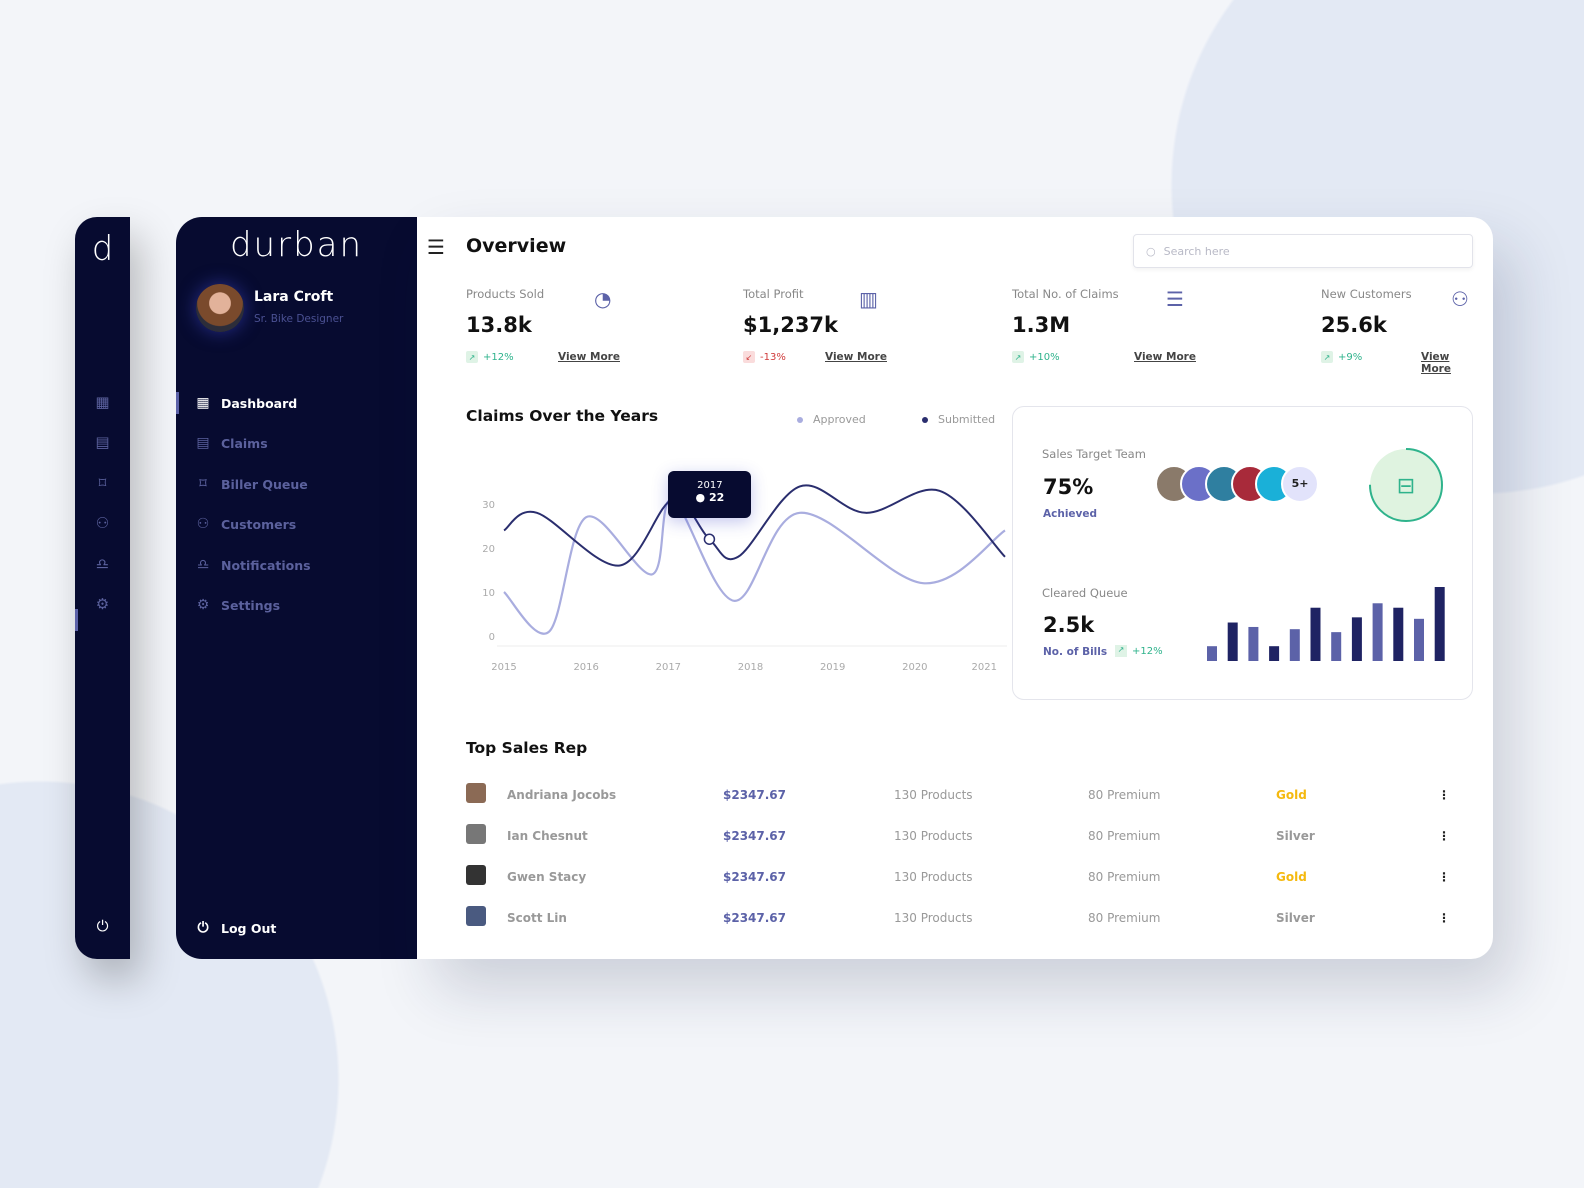 Image resolution: width=1584 pixels, height=1188 pixels. Describe the element at coordinates (259, 524) in the screenshot. I see `sidebar-item-label: Customers` at that location.